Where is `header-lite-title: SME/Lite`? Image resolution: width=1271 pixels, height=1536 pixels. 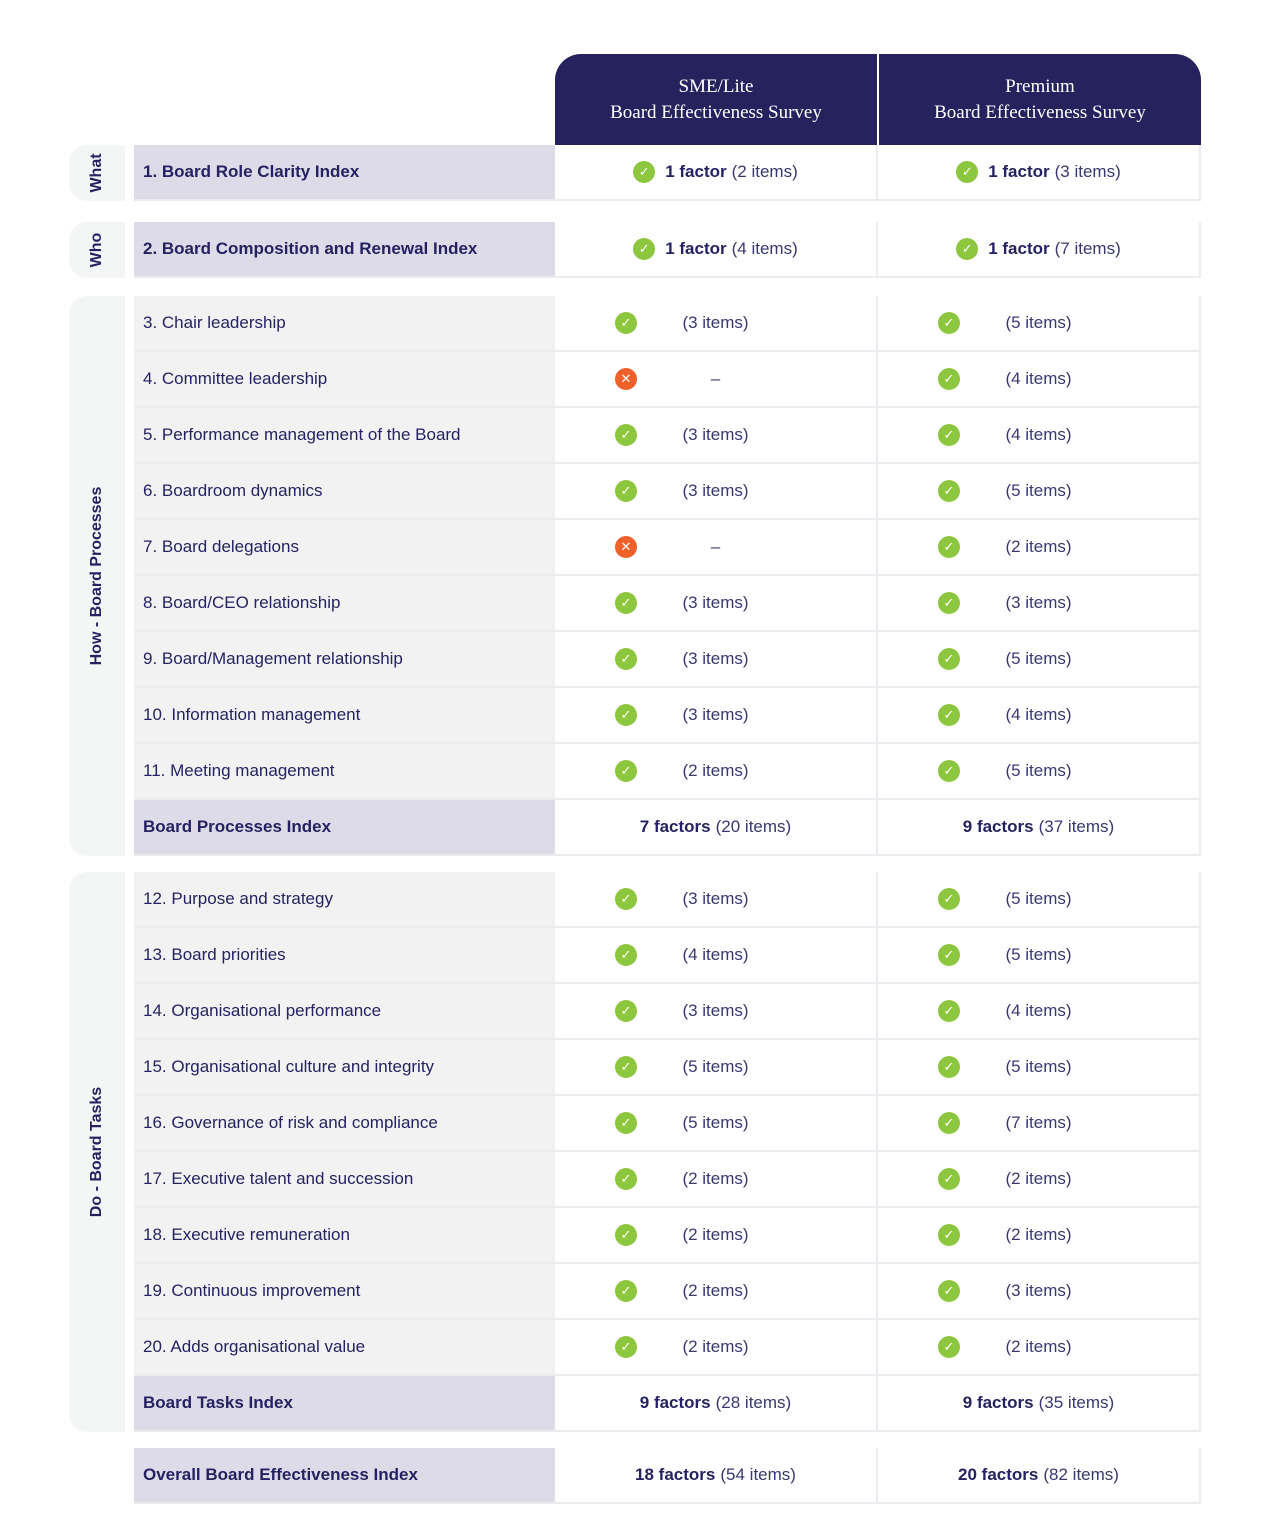
header-lite-title: SME/Lite is located at coordinates (716, 86).